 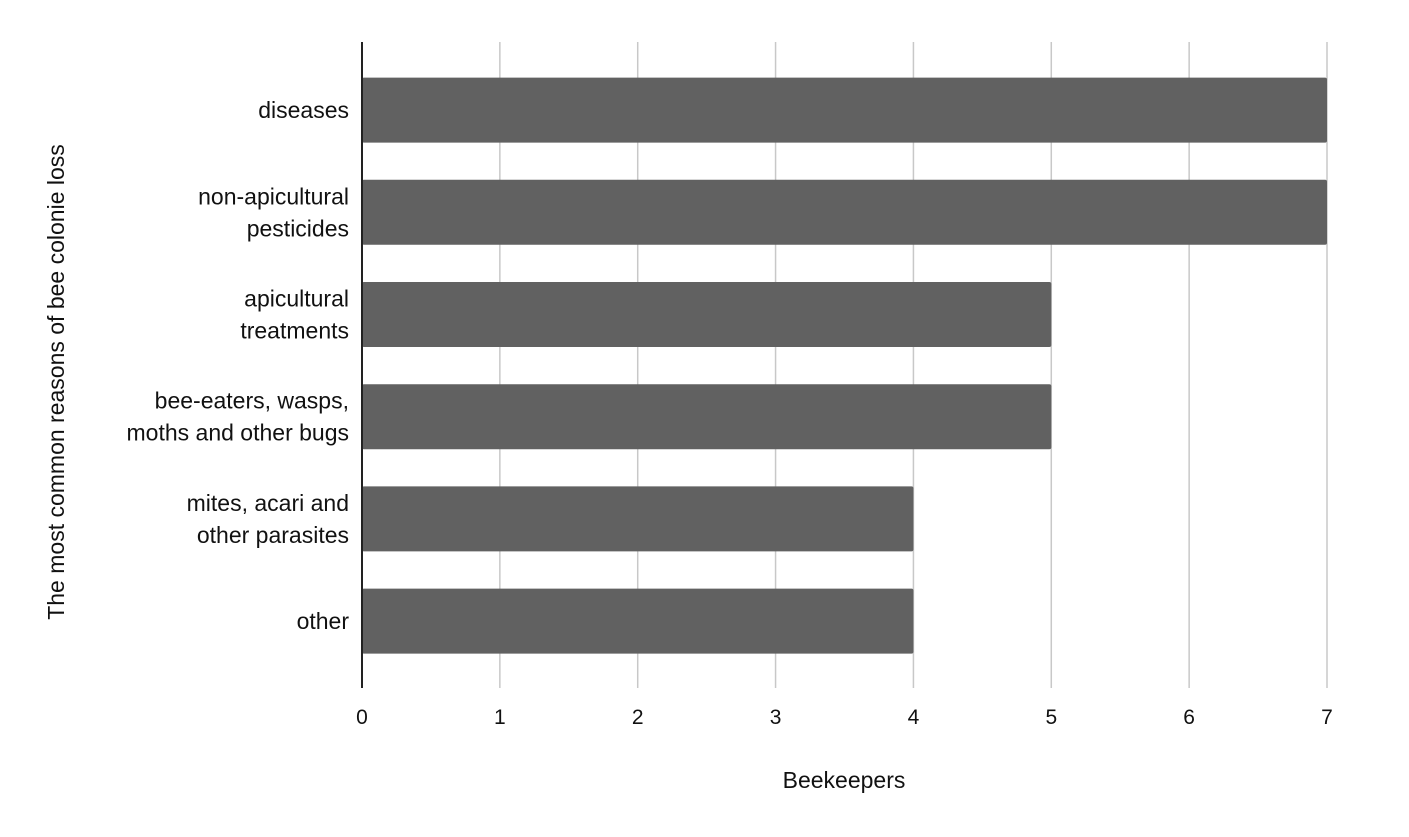 I want to click on category-label-line: bee-eaters, wasps,, so click(x=252, y=401).